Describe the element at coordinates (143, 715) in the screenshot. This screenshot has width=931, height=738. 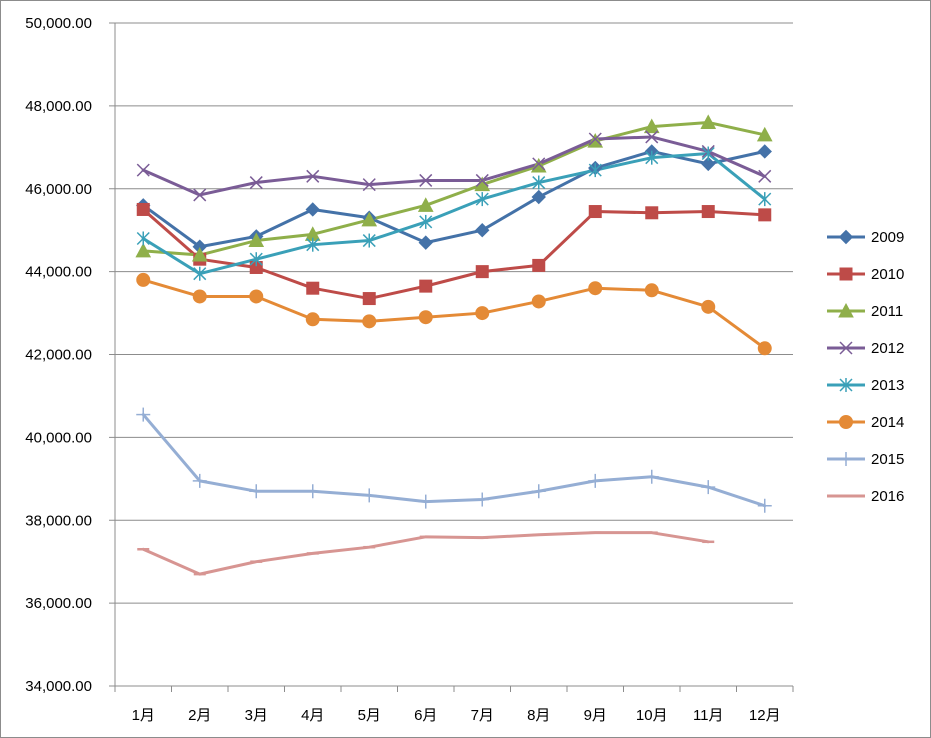
I see `x-tick-label: 1月` at that location.